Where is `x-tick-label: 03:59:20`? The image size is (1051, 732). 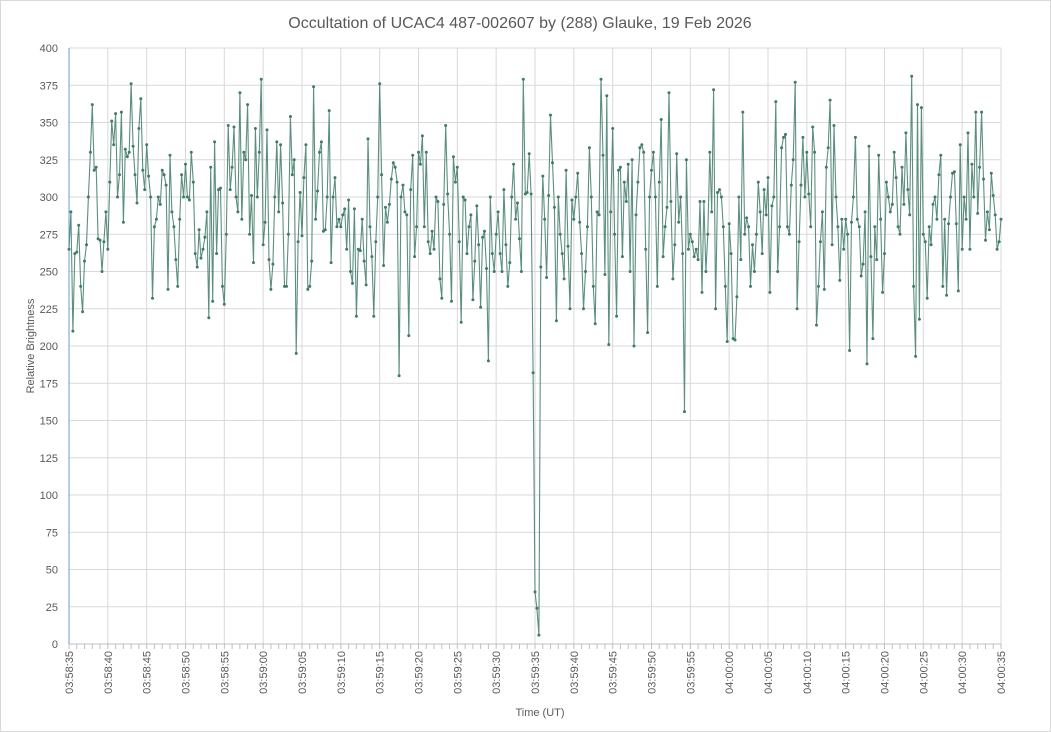
x-tick-label: 03:59:20 is located at coordinates (420, 672).